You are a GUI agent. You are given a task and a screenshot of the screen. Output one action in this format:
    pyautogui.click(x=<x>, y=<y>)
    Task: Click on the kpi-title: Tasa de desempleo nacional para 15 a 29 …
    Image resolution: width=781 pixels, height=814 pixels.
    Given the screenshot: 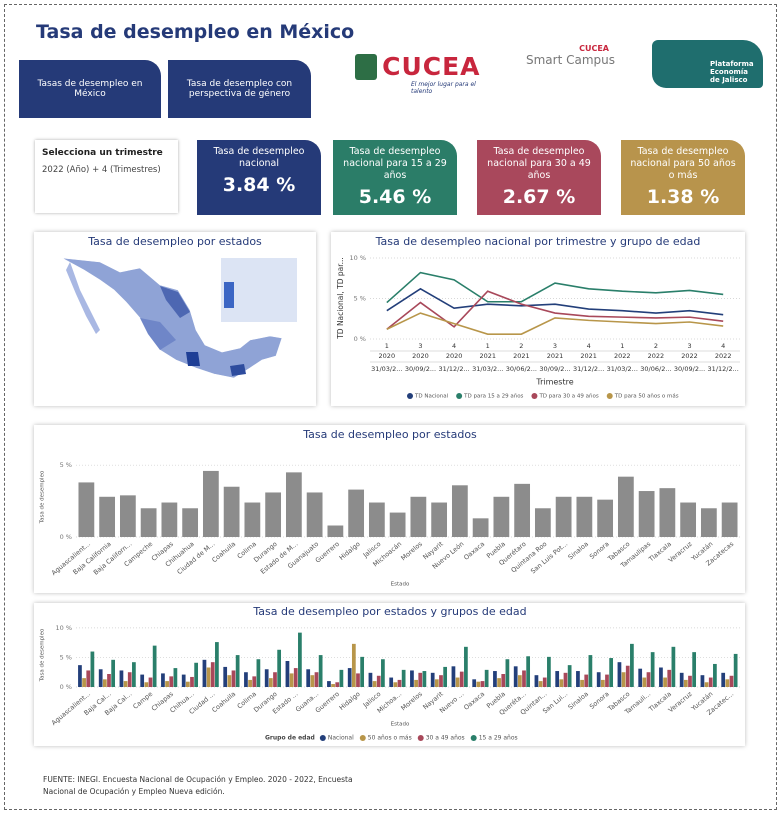 What is the action you would take?
    pyautogui.click(x=395, y=163)
    